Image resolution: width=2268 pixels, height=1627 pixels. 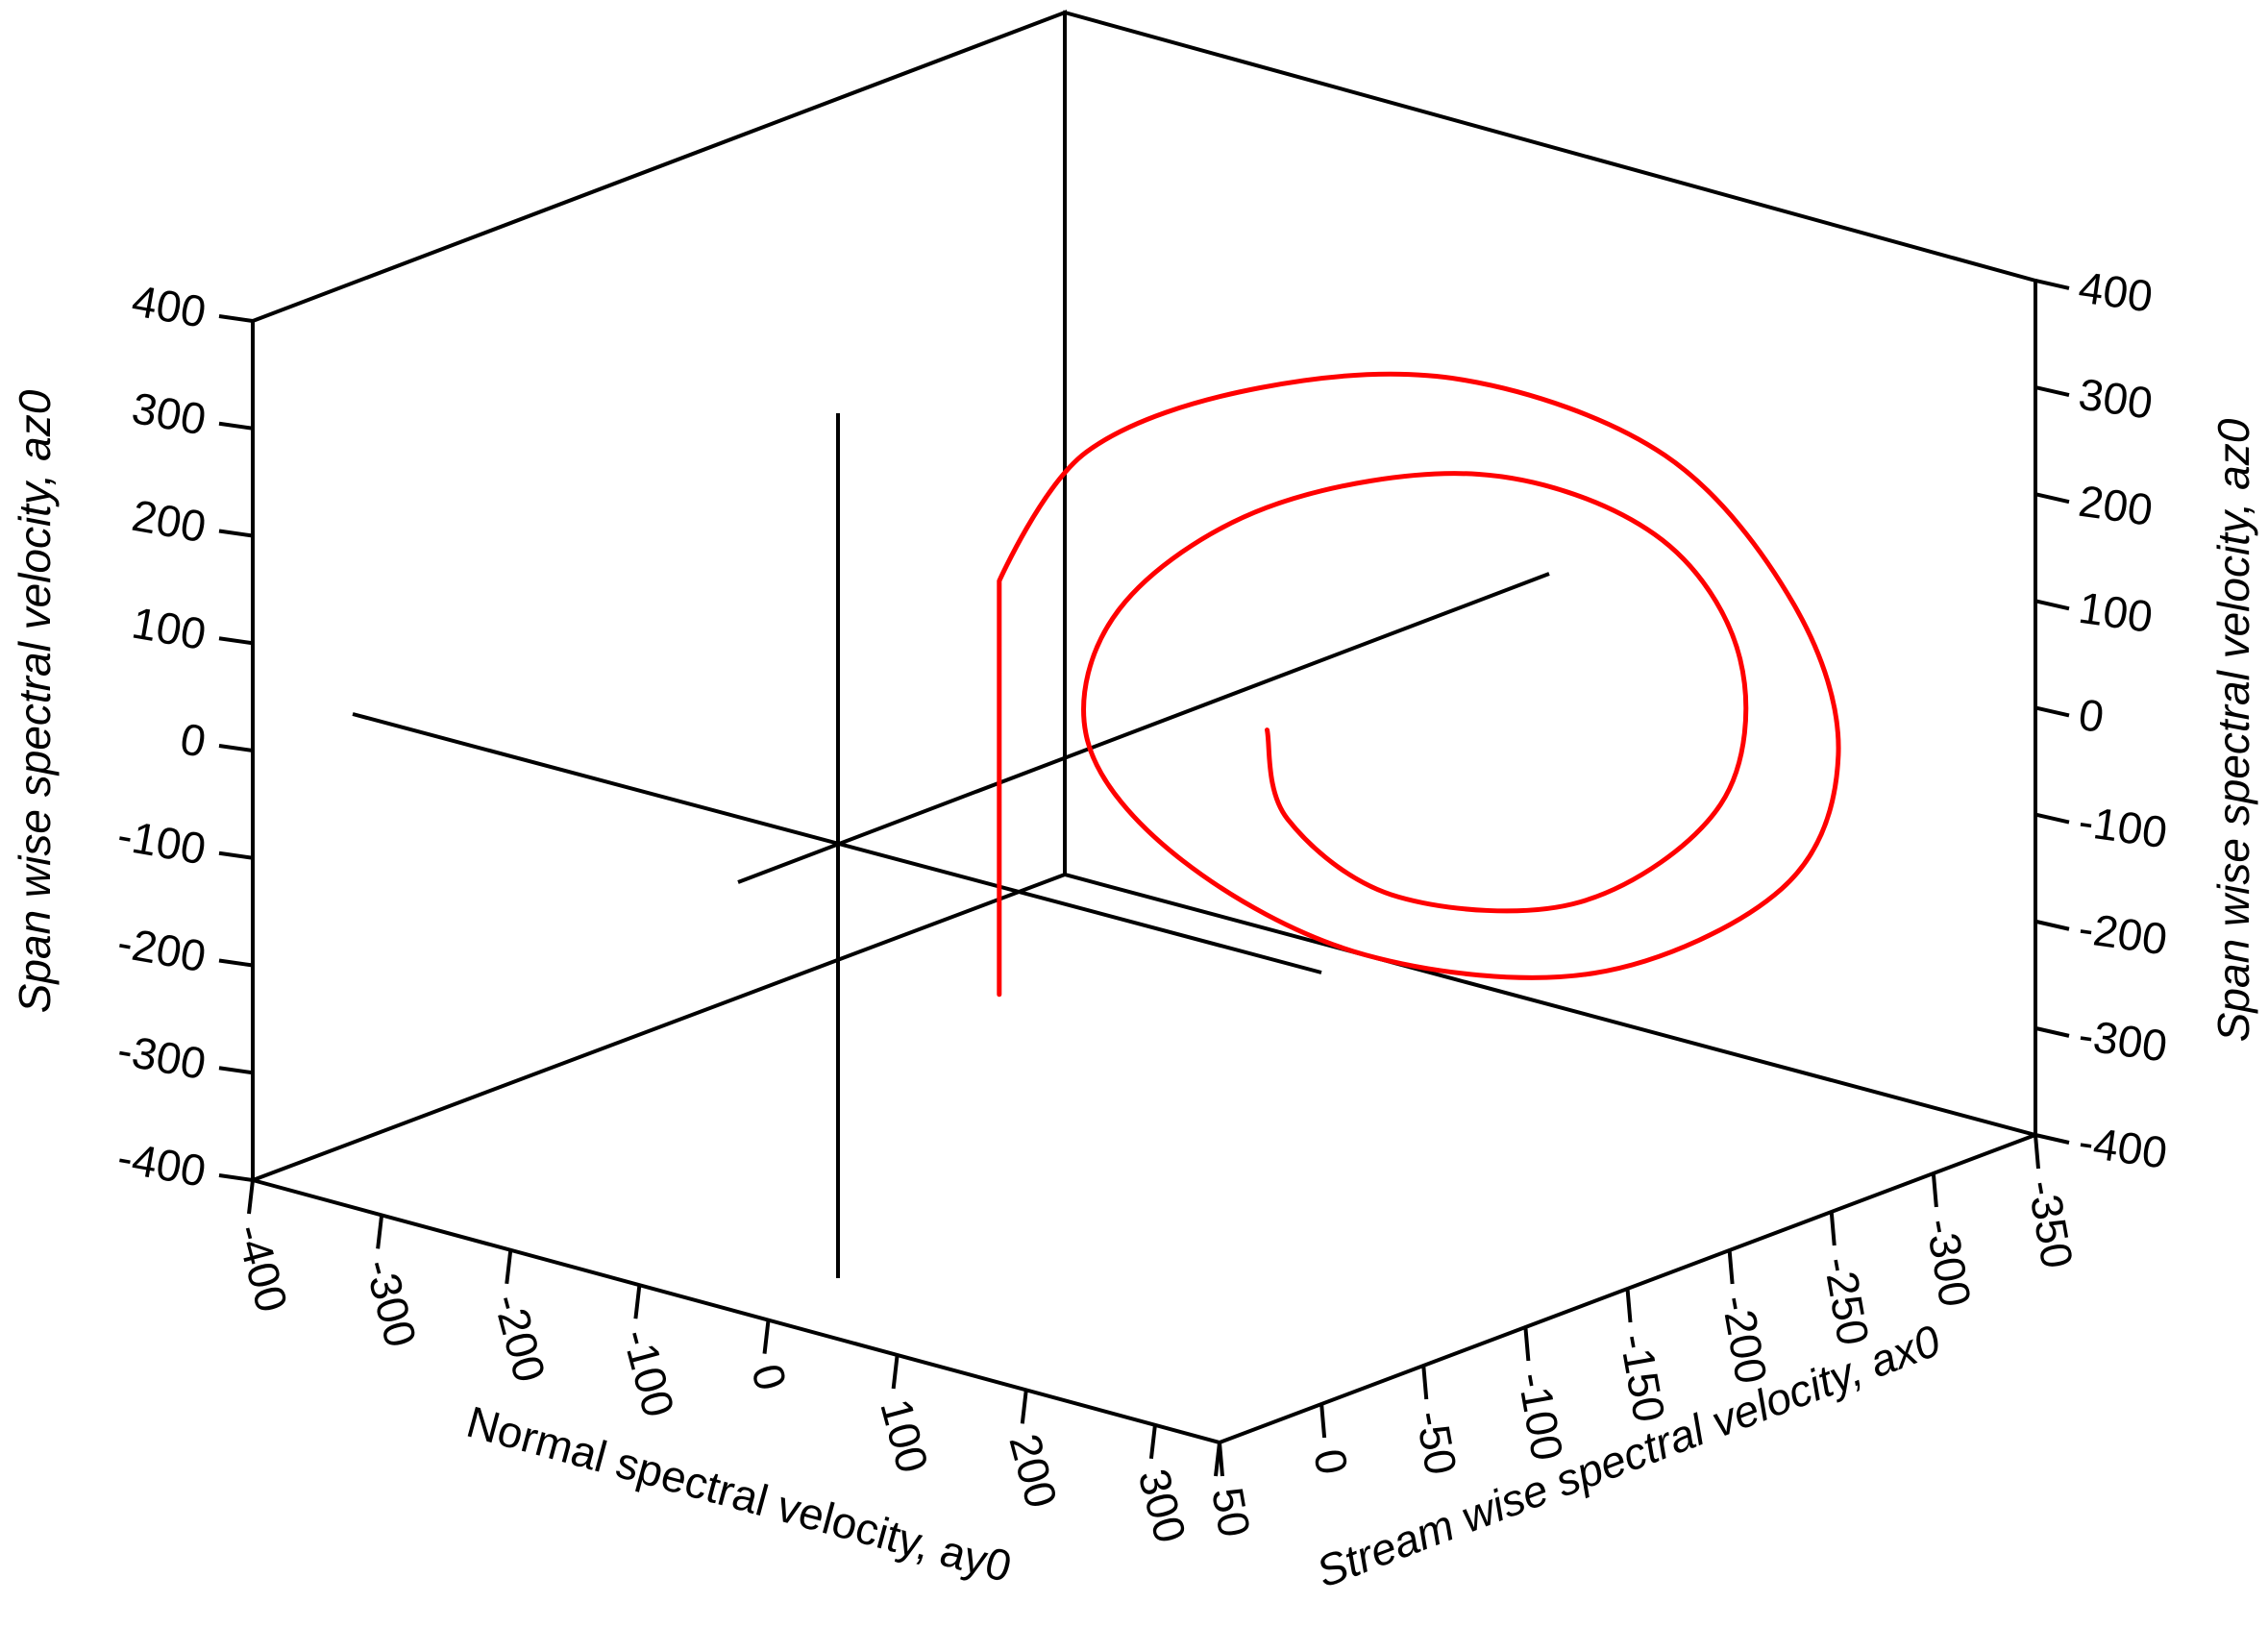 I want to click on z-left-tick-label: 200, so click(x=169, y=521).